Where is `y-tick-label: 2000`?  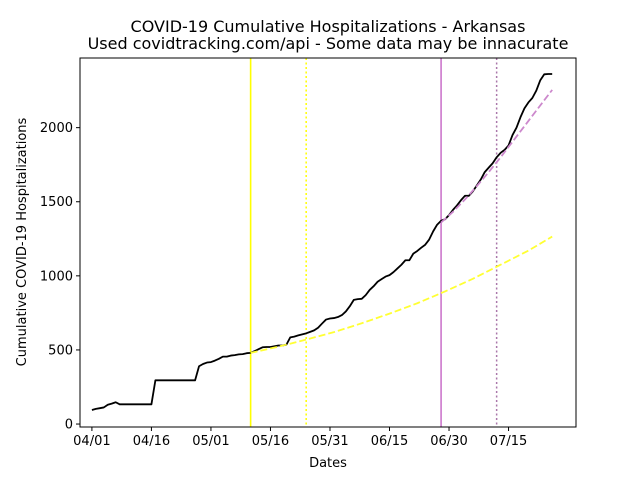 y-tick-label: 2000 is located at coordinates (56, 128).